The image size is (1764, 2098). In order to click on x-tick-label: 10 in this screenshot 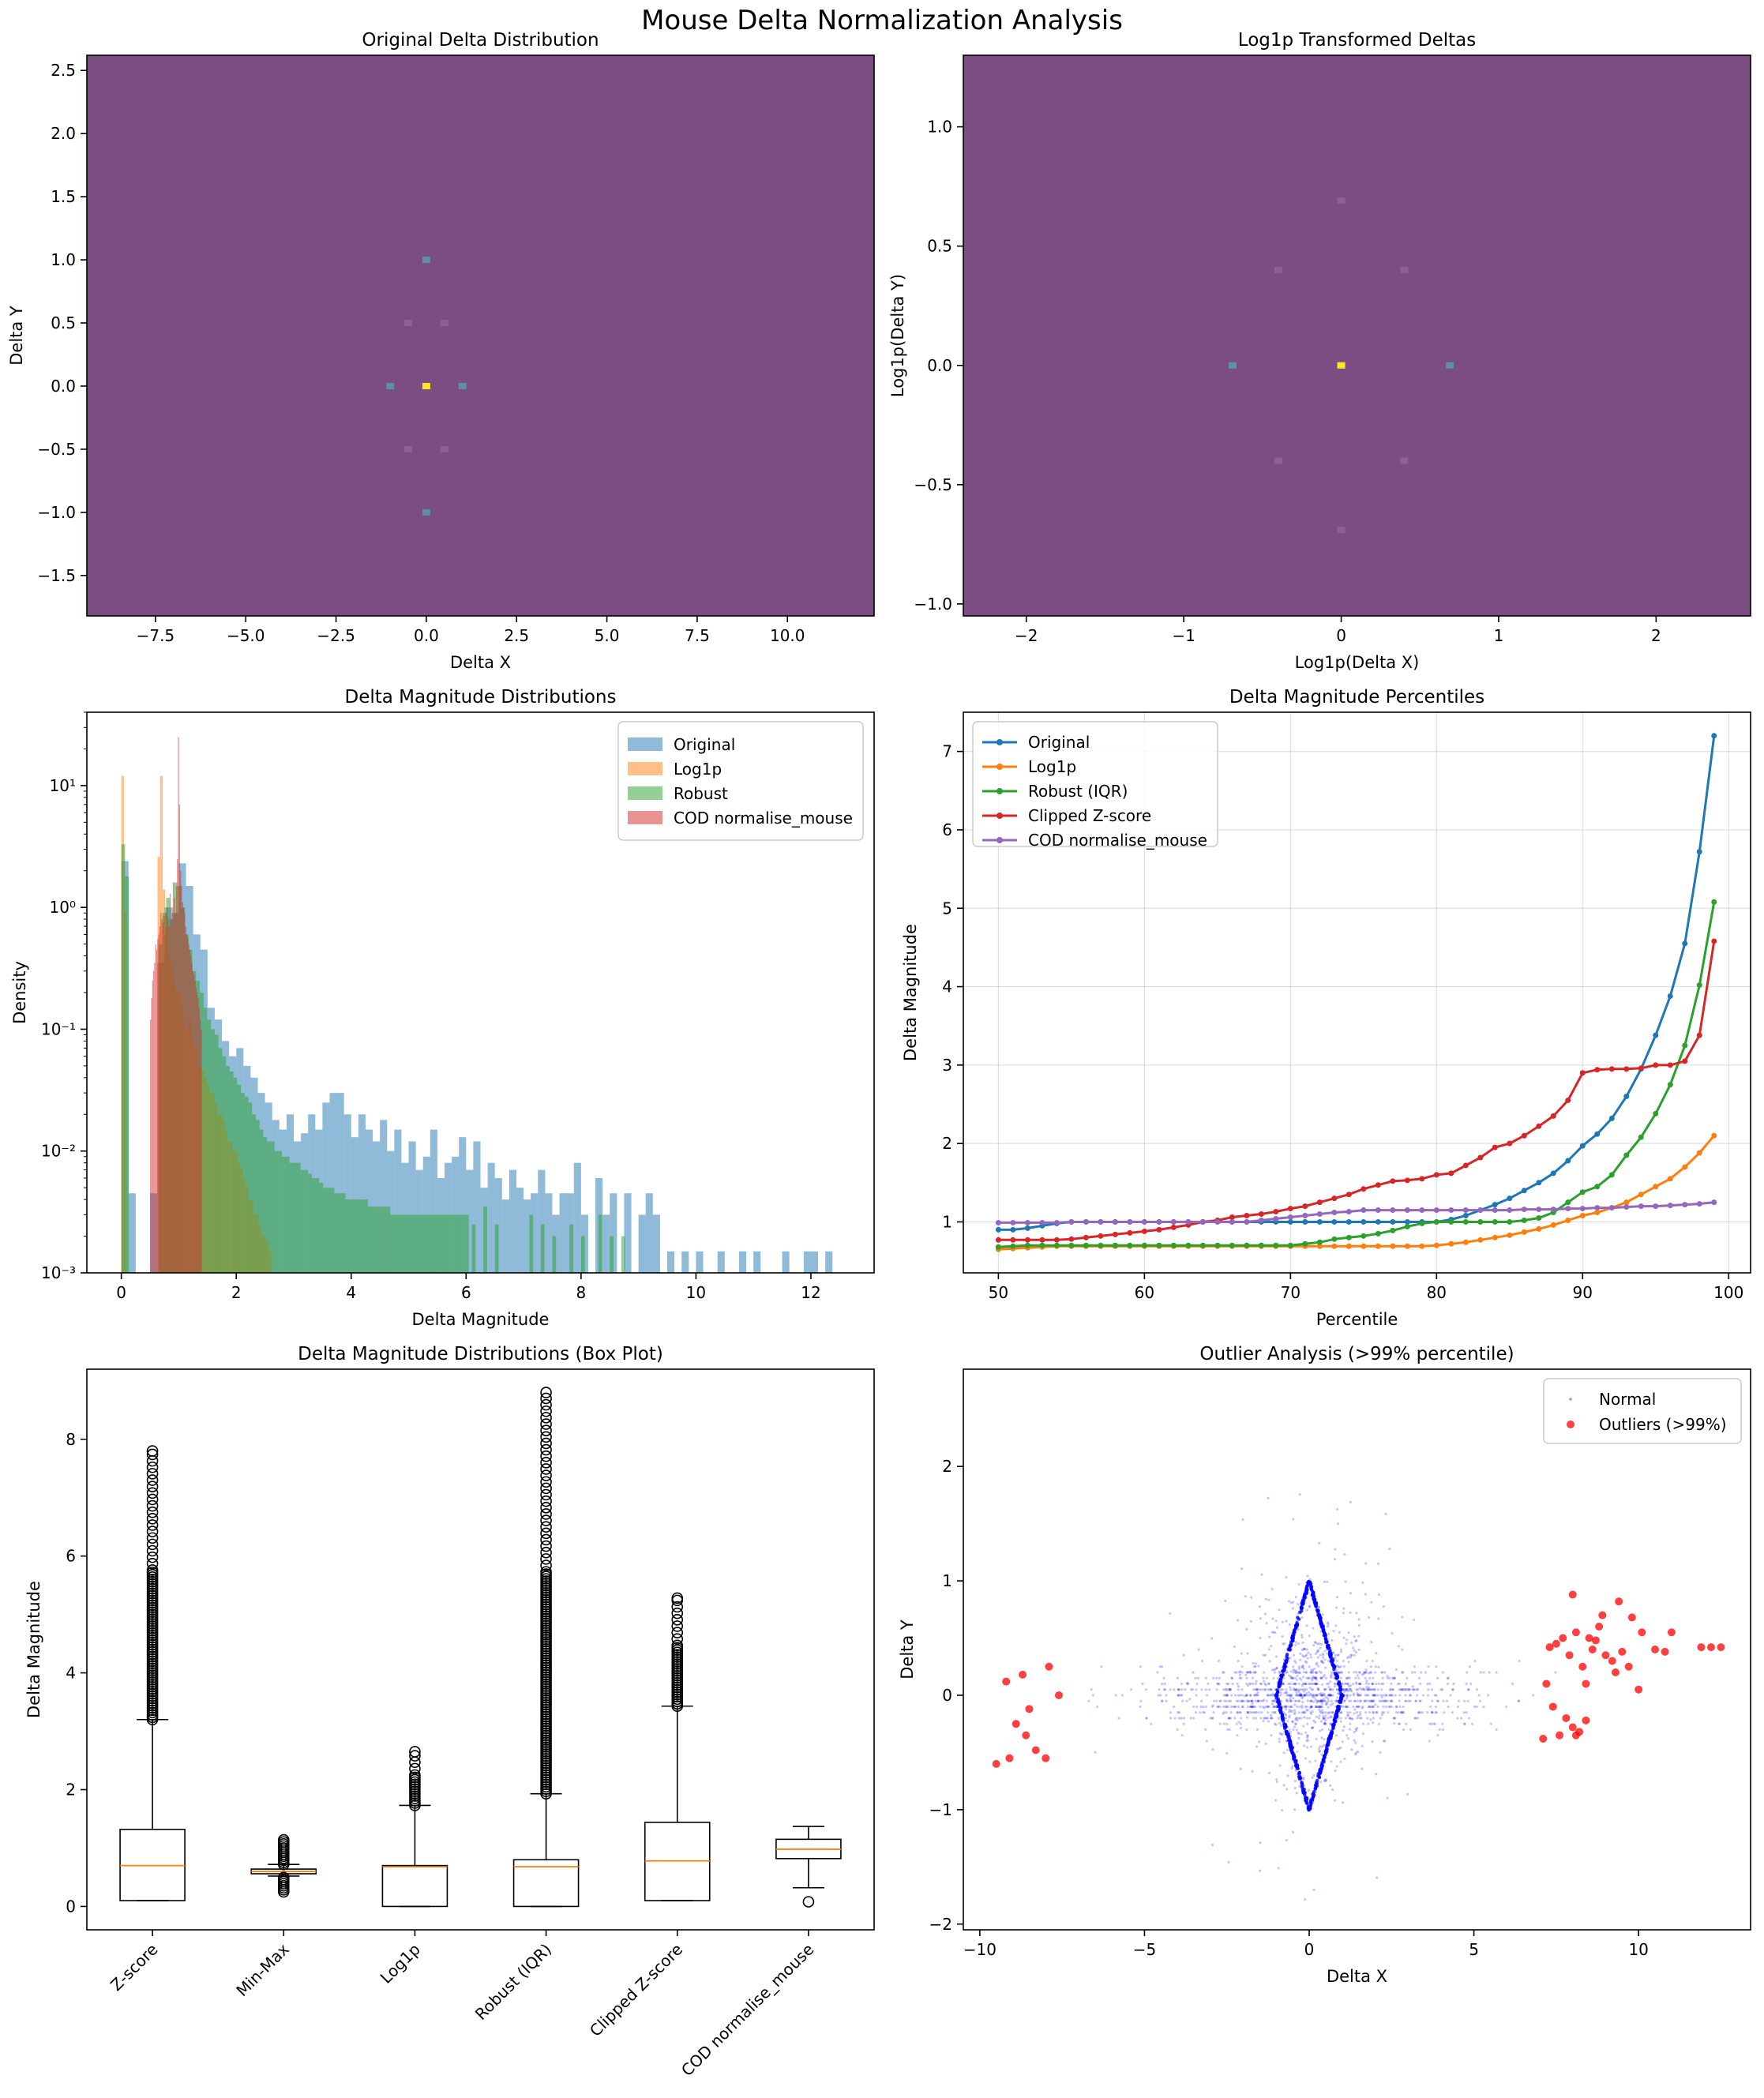, I will do `click(1638, 1949)`.